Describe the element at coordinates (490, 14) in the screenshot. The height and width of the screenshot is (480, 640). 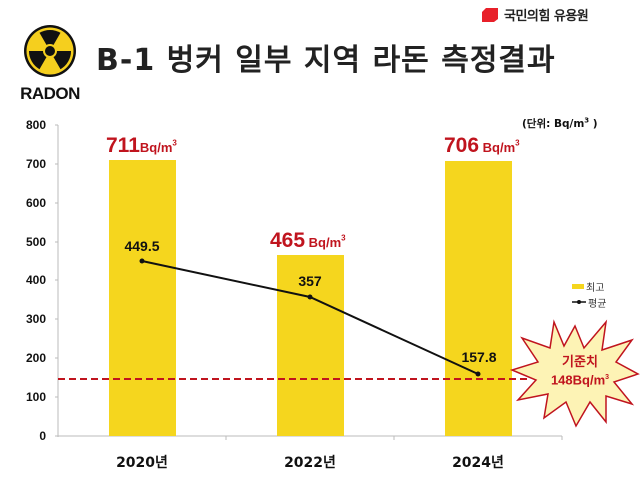
I see `party-logo-icon` at that location.